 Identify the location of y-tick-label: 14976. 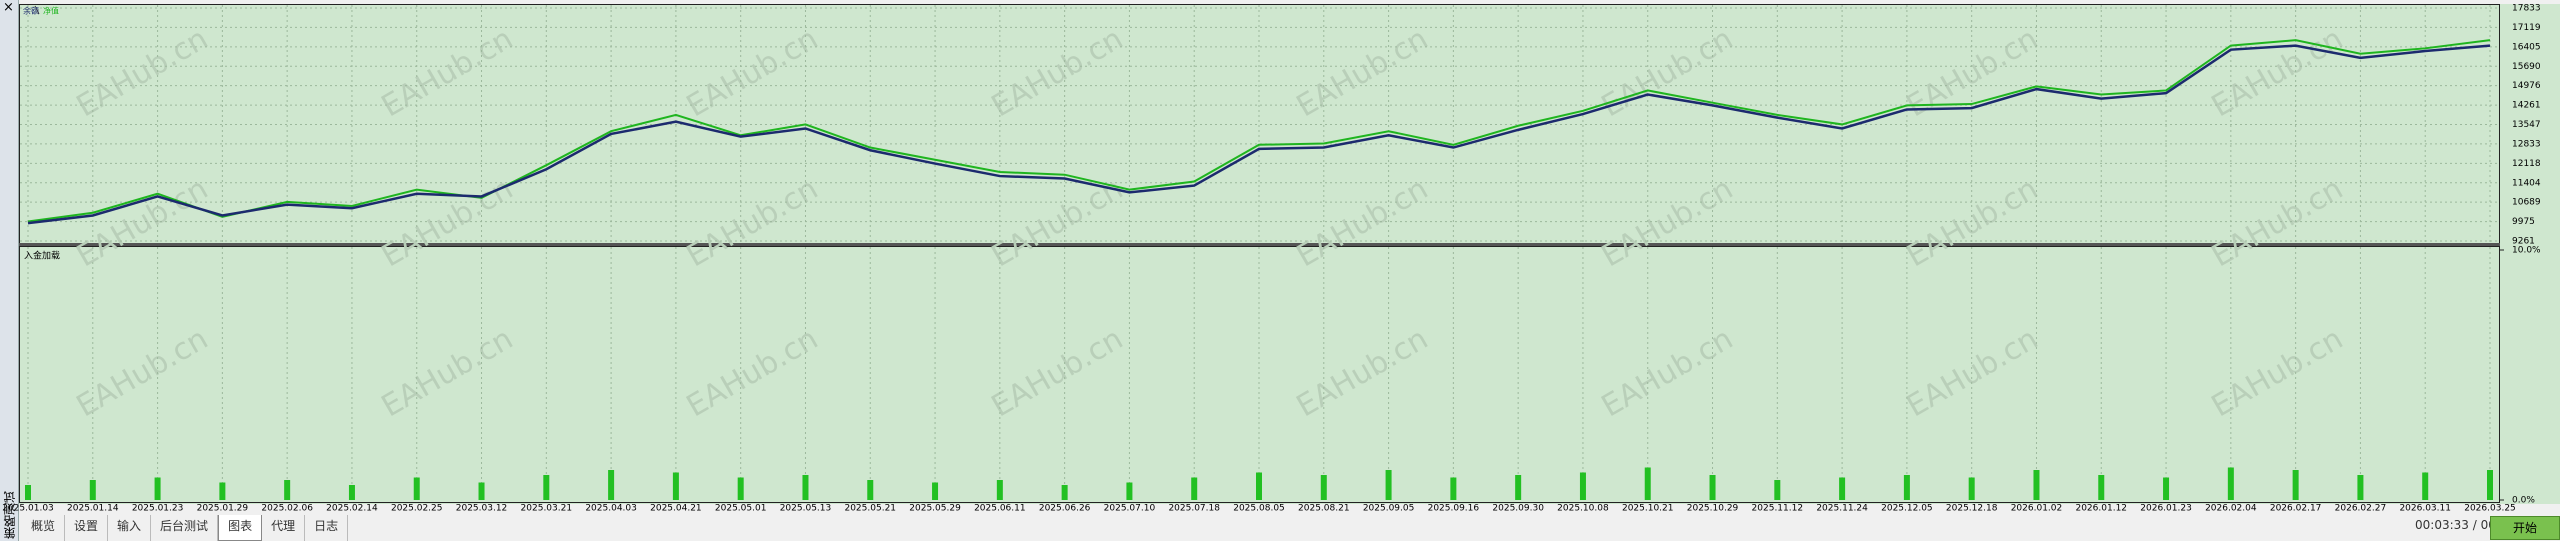
(2526, 86).